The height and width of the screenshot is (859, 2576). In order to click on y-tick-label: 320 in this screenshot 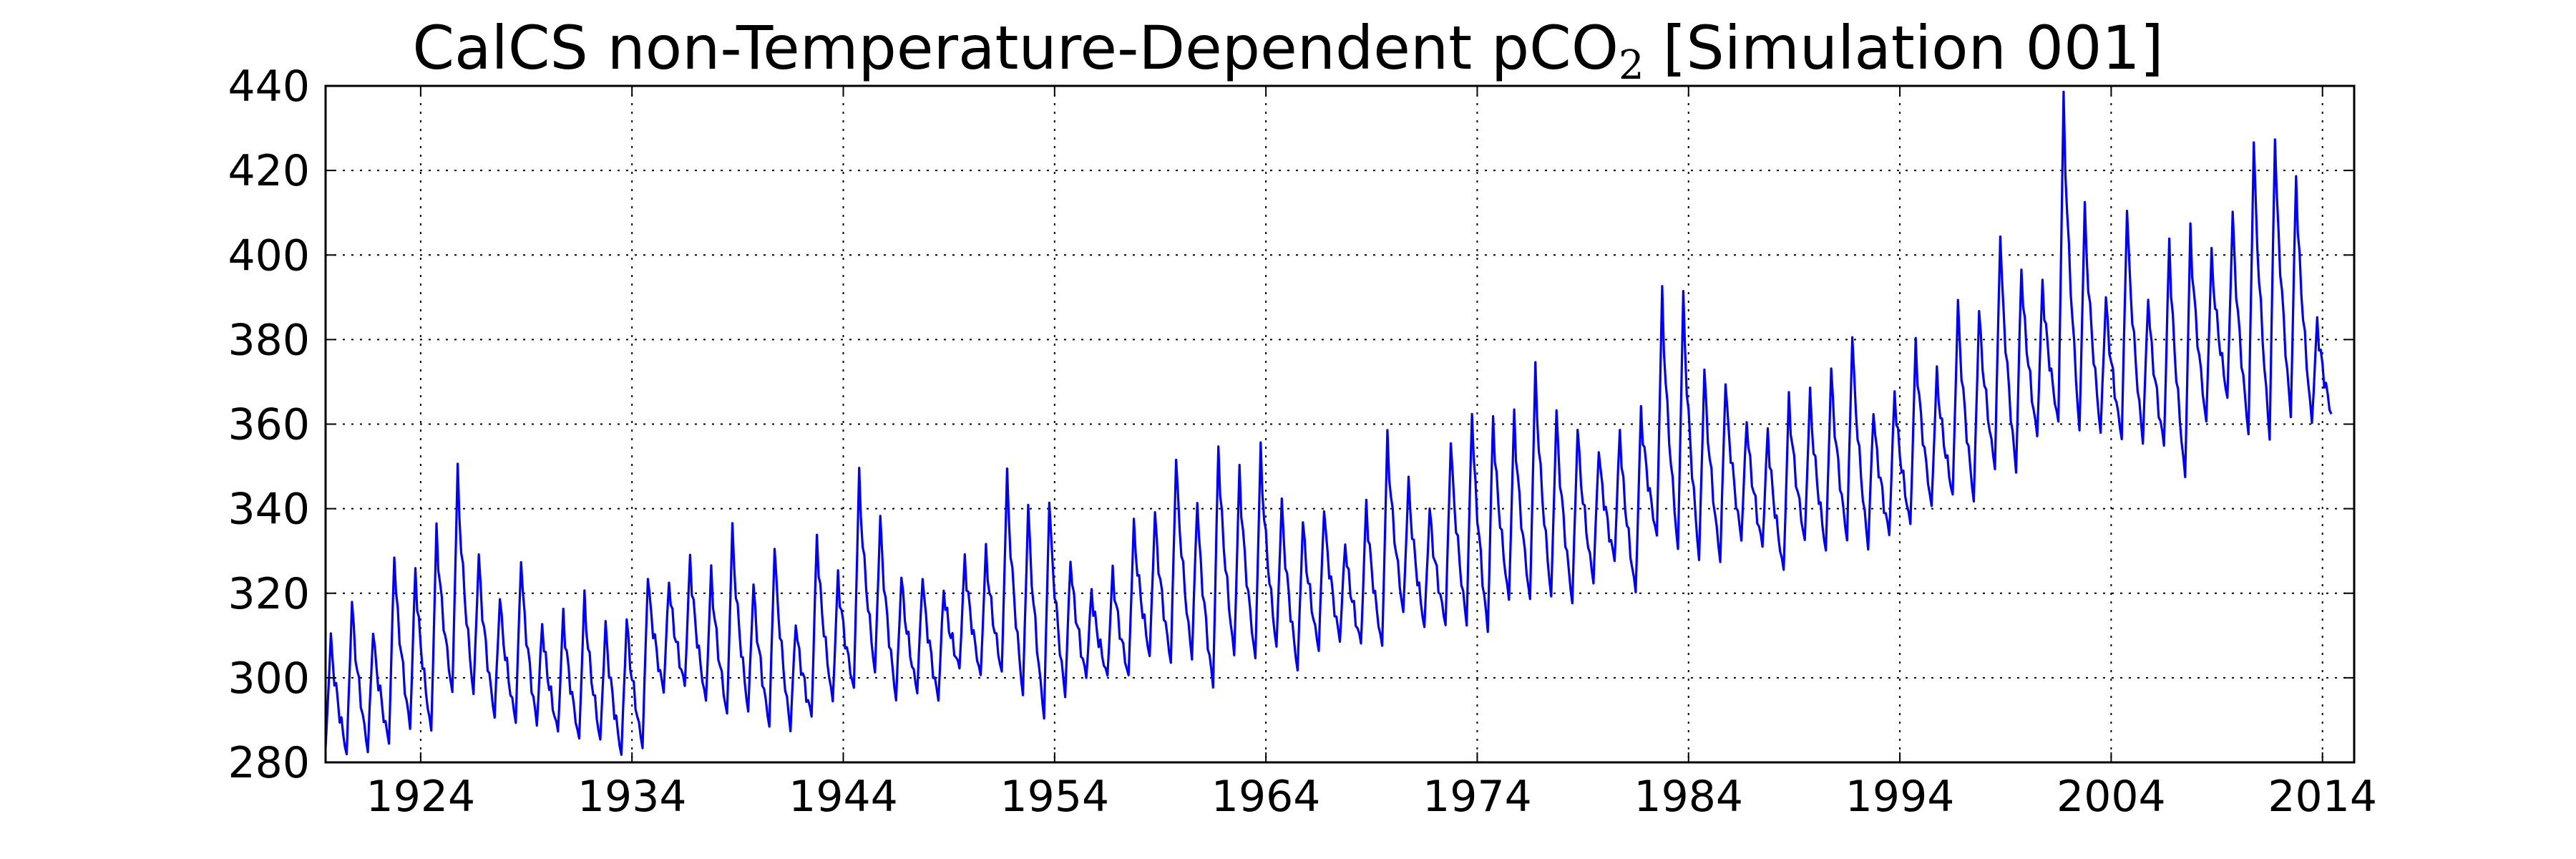, I will do `click(269, 594)`.